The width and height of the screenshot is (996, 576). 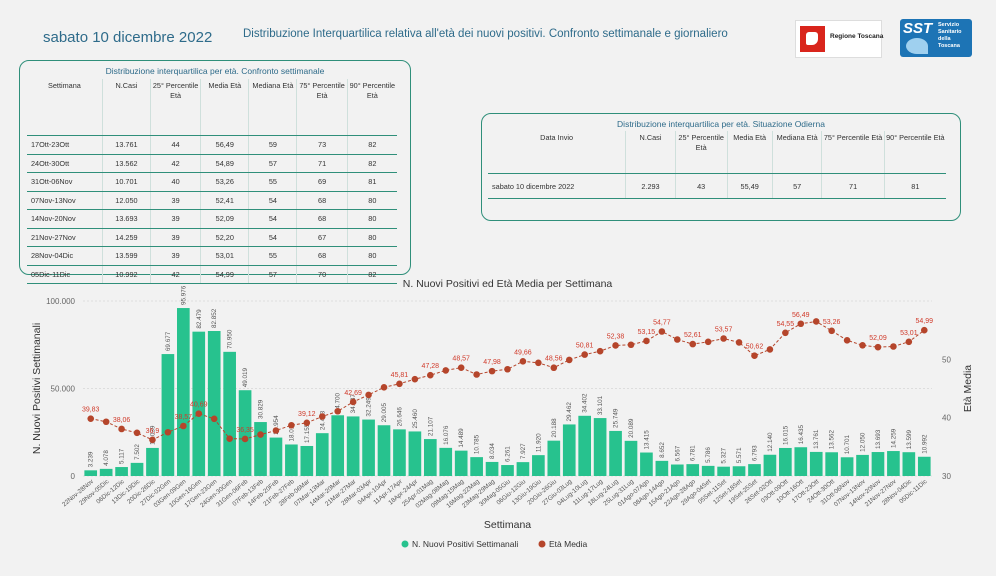 I want to click on bar-label: 5.571, so click(x=739, y=455).